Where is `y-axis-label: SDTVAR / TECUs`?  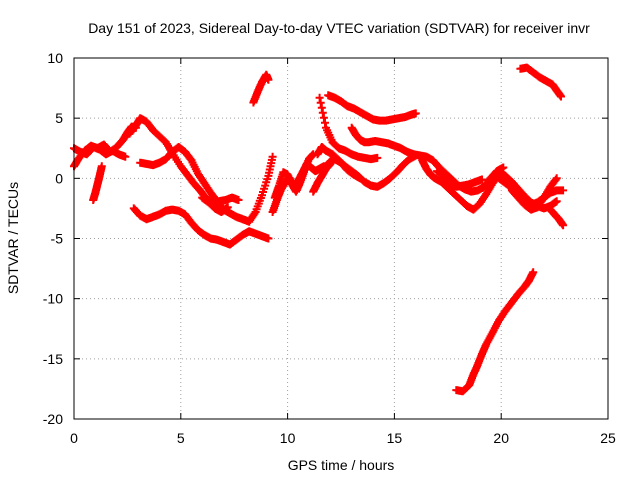
y-axis-label: SDTVAR / TECUs is located at coordinates (13, 238).